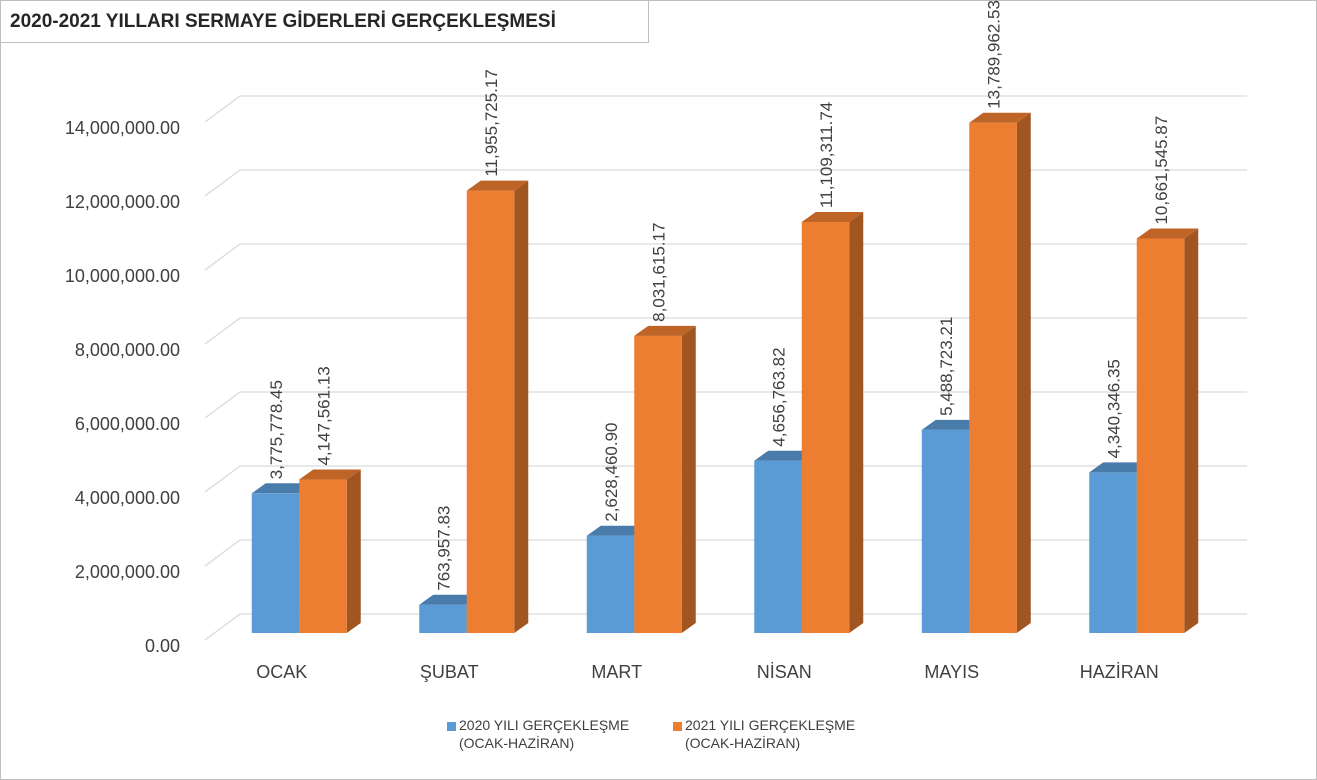  I want to click on x-tick-label: OCAK, so click(281, 672).